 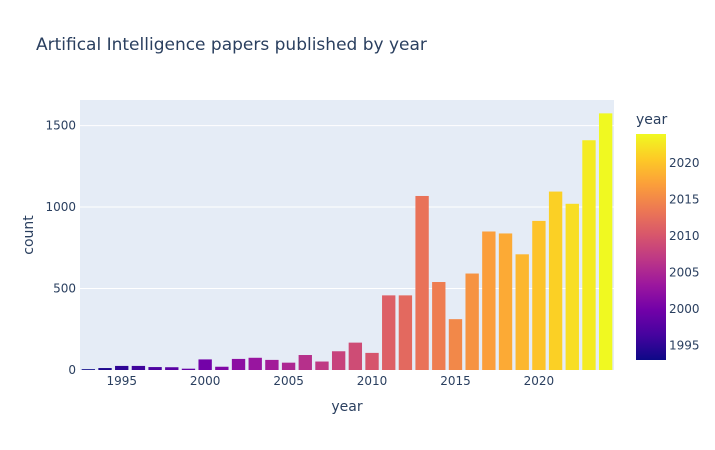 I want to click on bar-2006, so click(x=305, y=362).